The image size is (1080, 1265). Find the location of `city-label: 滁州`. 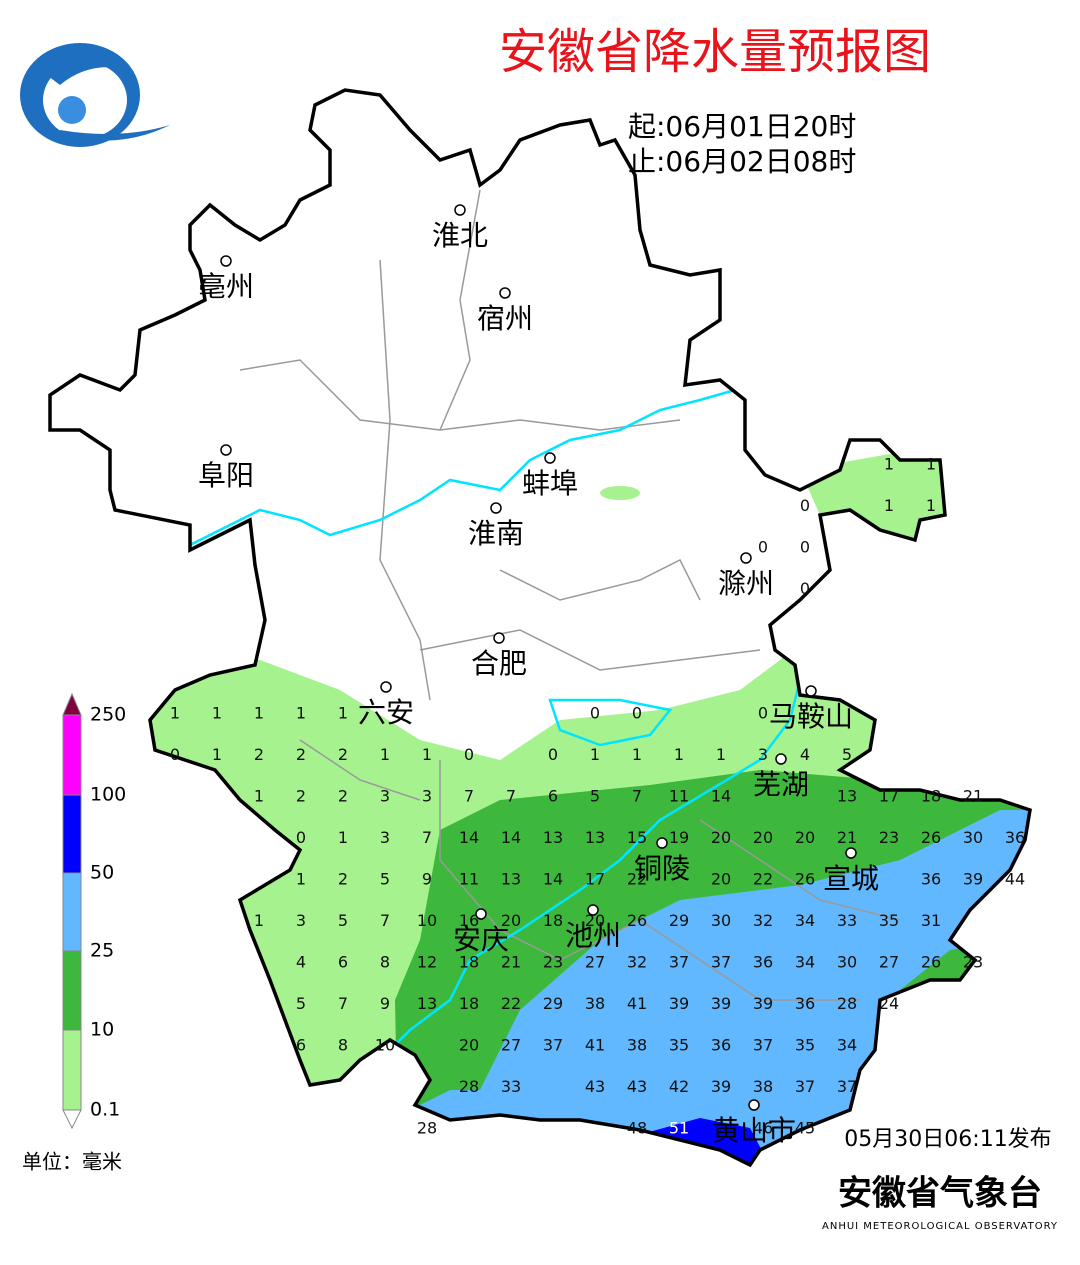

city-label: 滁州 is located at coordinates (746, 583).